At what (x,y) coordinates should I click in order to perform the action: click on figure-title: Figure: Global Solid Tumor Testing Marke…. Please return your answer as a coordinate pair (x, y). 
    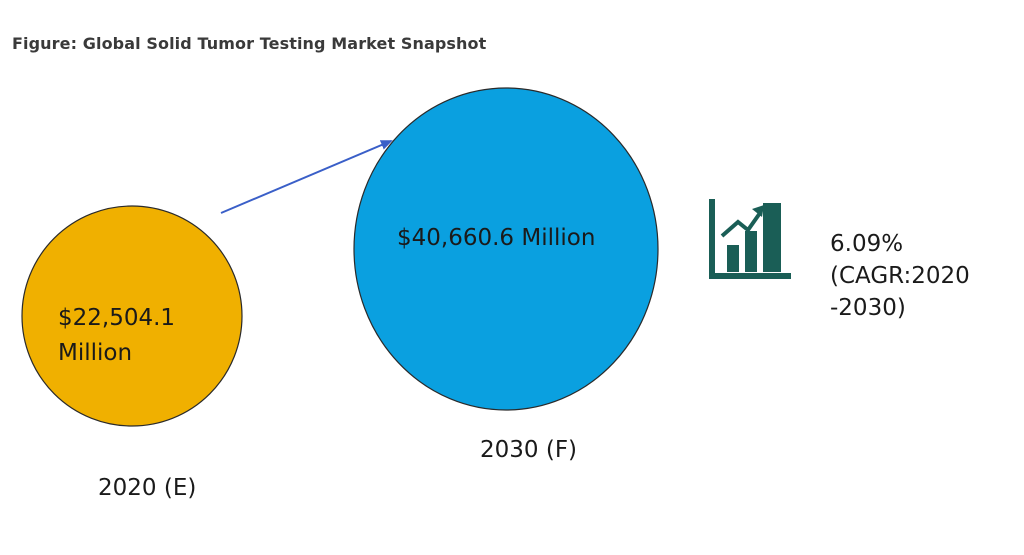
    Looking at the image, I should click on (249, 43).